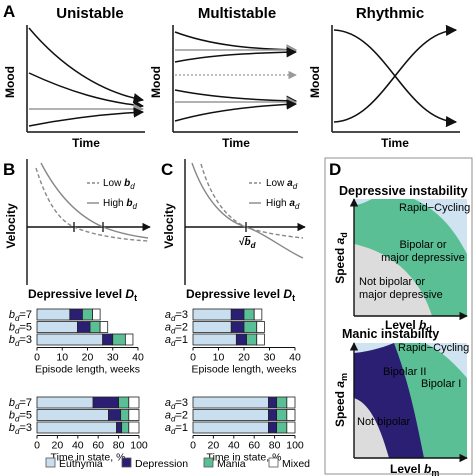 This screenshot has height=476, width=474. What do you see at coordinates (384, 422) in the screenshot?
I see `region-not-bipolar: Not bipolar` at bounding box center [384, 422].